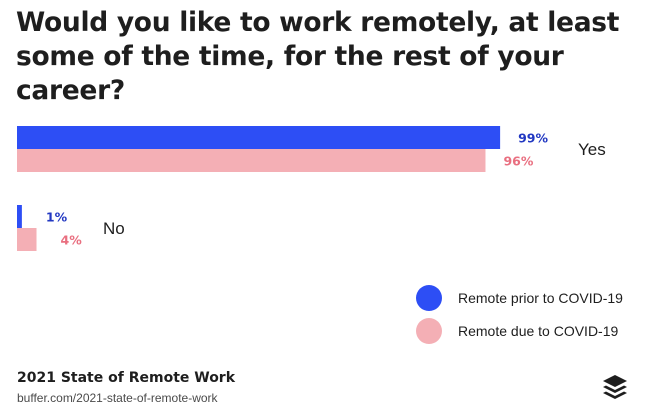 This screenshot has height=417, width=650. Describe the element at coordinates (72, 240) in the screenshot. I see `value-label-no-due: 4%` at that location.